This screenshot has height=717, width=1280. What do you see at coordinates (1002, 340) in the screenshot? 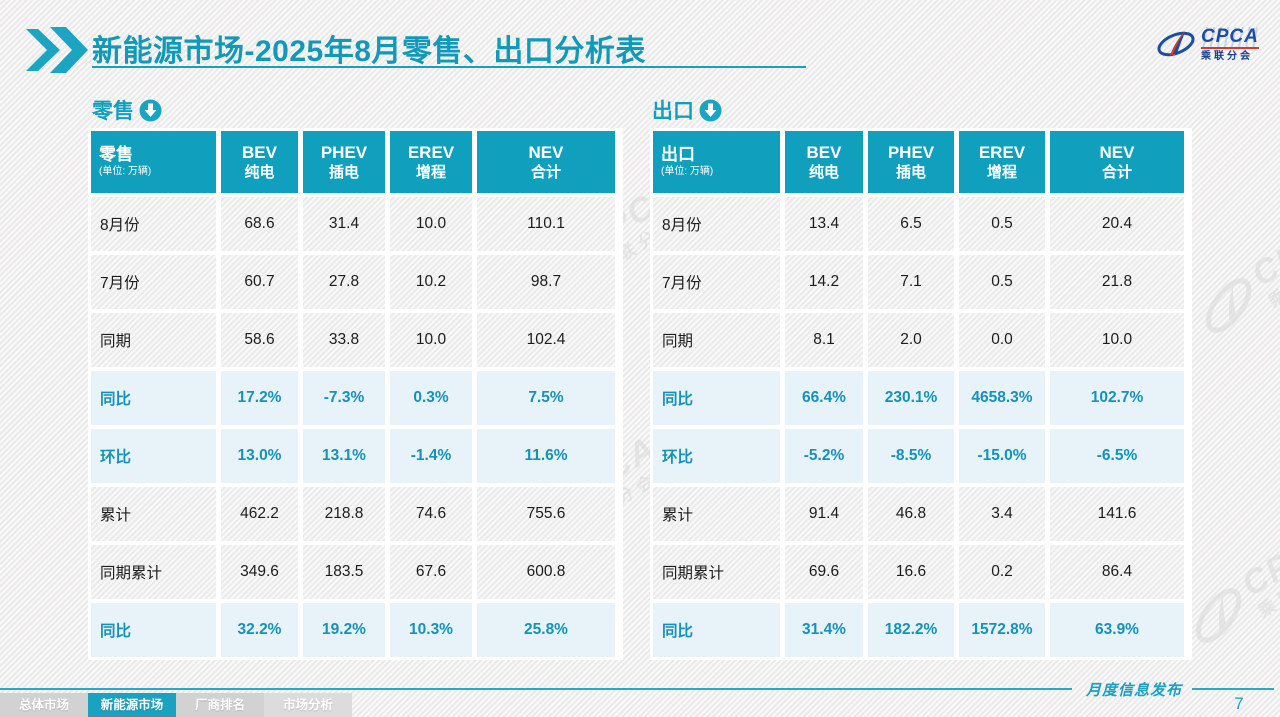
I see `table-cell: 0.0` at bounding box center [1002, 340].